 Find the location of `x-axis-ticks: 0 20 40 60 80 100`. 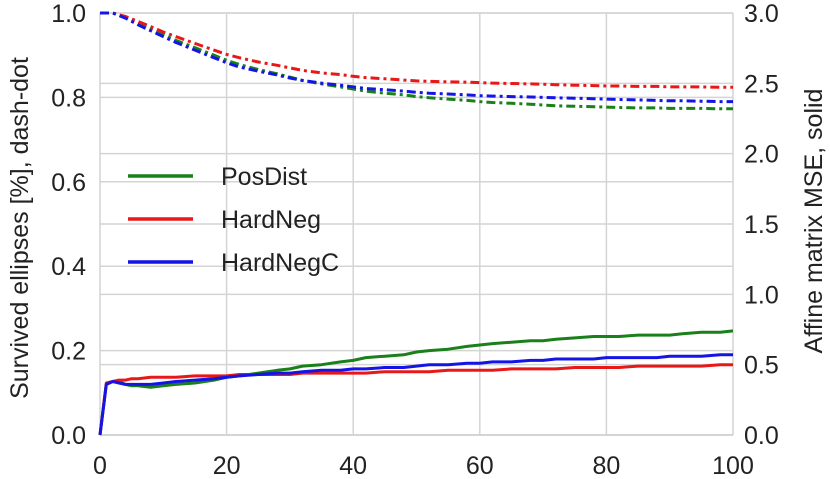

x-axis-ticks: 0 20 40 60 80 100 is located at coordinates (423, 465).